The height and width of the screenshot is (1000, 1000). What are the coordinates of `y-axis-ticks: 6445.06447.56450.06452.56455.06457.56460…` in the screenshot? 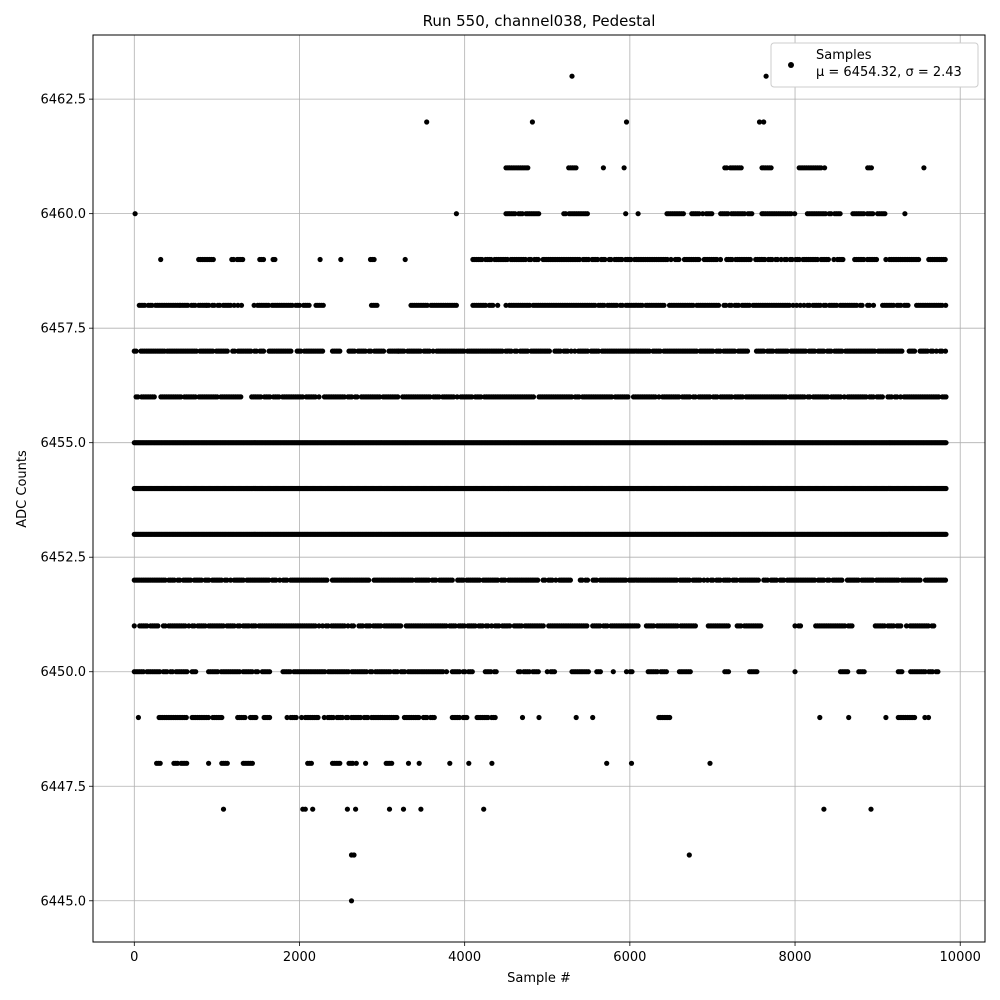 It's located at (67, 501).